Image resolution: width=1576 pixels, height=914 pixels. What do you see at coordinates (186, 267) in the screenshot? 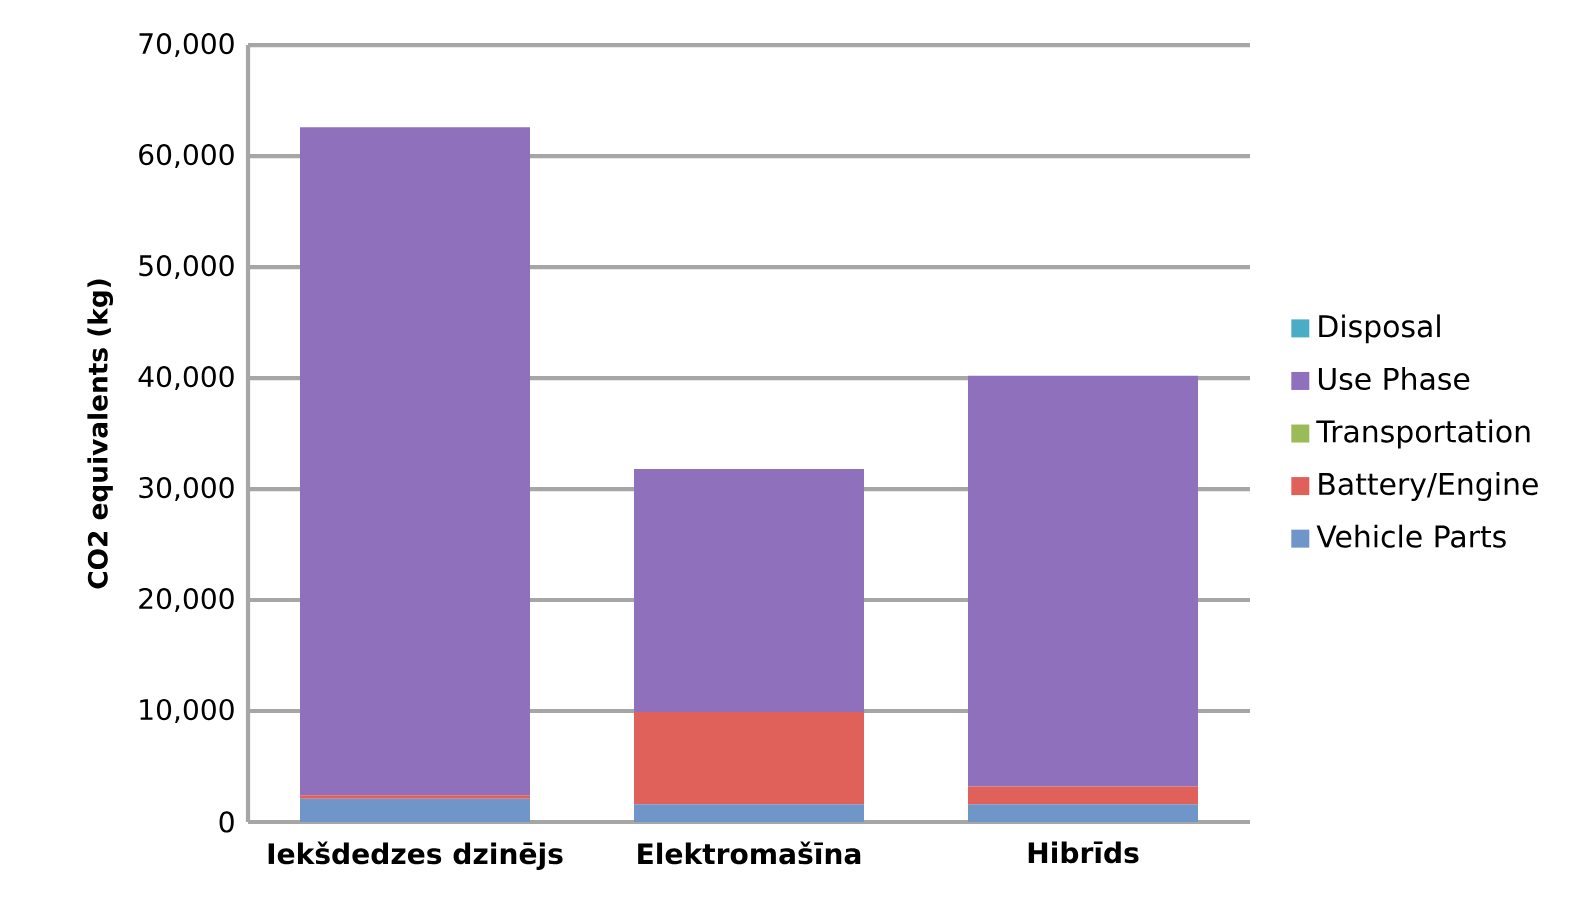
I see `y-tick-label: 50,000` at bounding box center [186, 267].